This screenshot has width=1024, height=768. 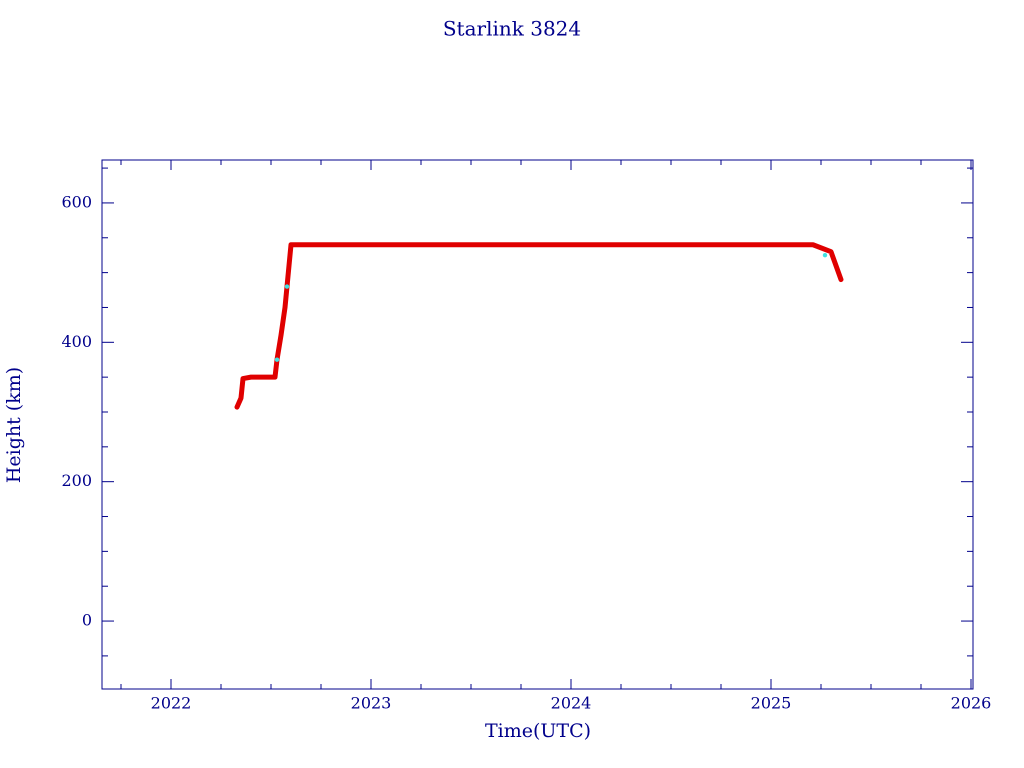 What do you see at coordinates (76, 480) in the screenshot?
I see `y-tick-label: 200` at bounding box center [76, 480].